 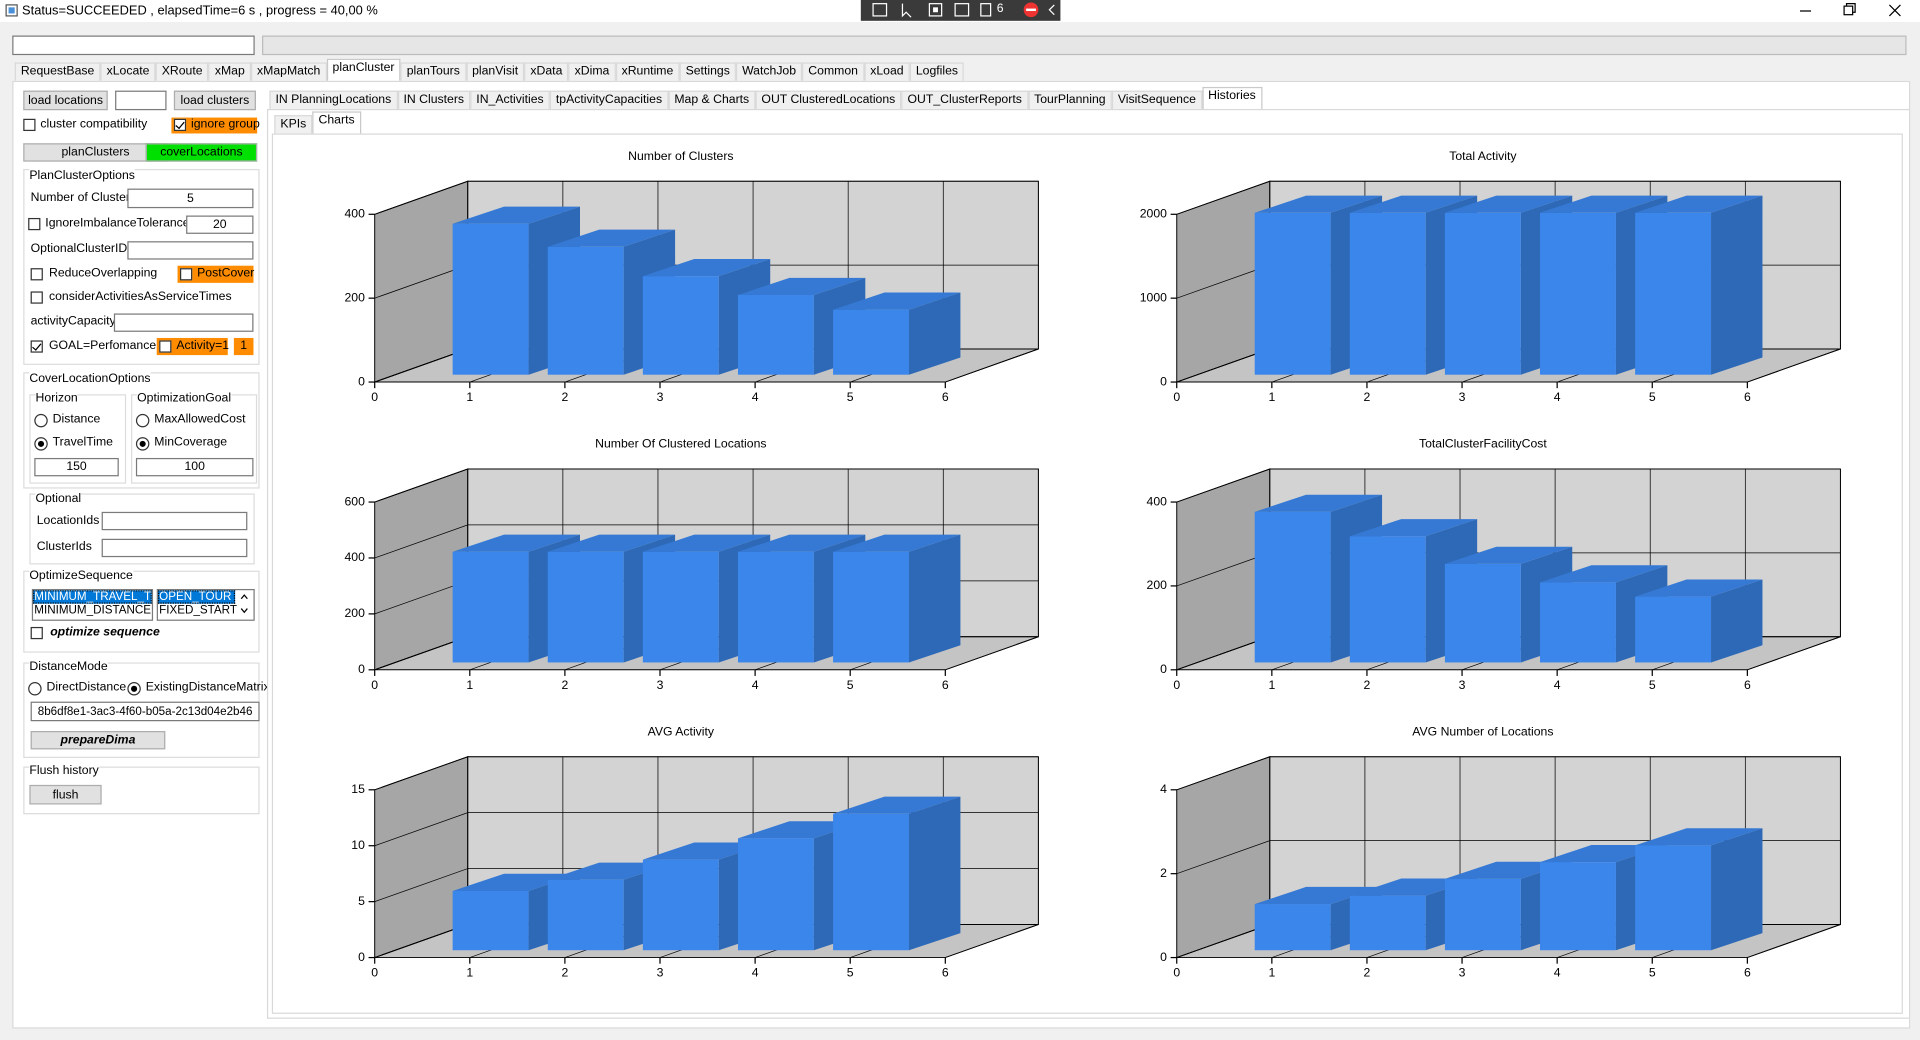 What do you see at coordinates (828, 99) in the screenshot?
I see `tab: OUT ClusteredLocations` at bounding box center [828, 99].